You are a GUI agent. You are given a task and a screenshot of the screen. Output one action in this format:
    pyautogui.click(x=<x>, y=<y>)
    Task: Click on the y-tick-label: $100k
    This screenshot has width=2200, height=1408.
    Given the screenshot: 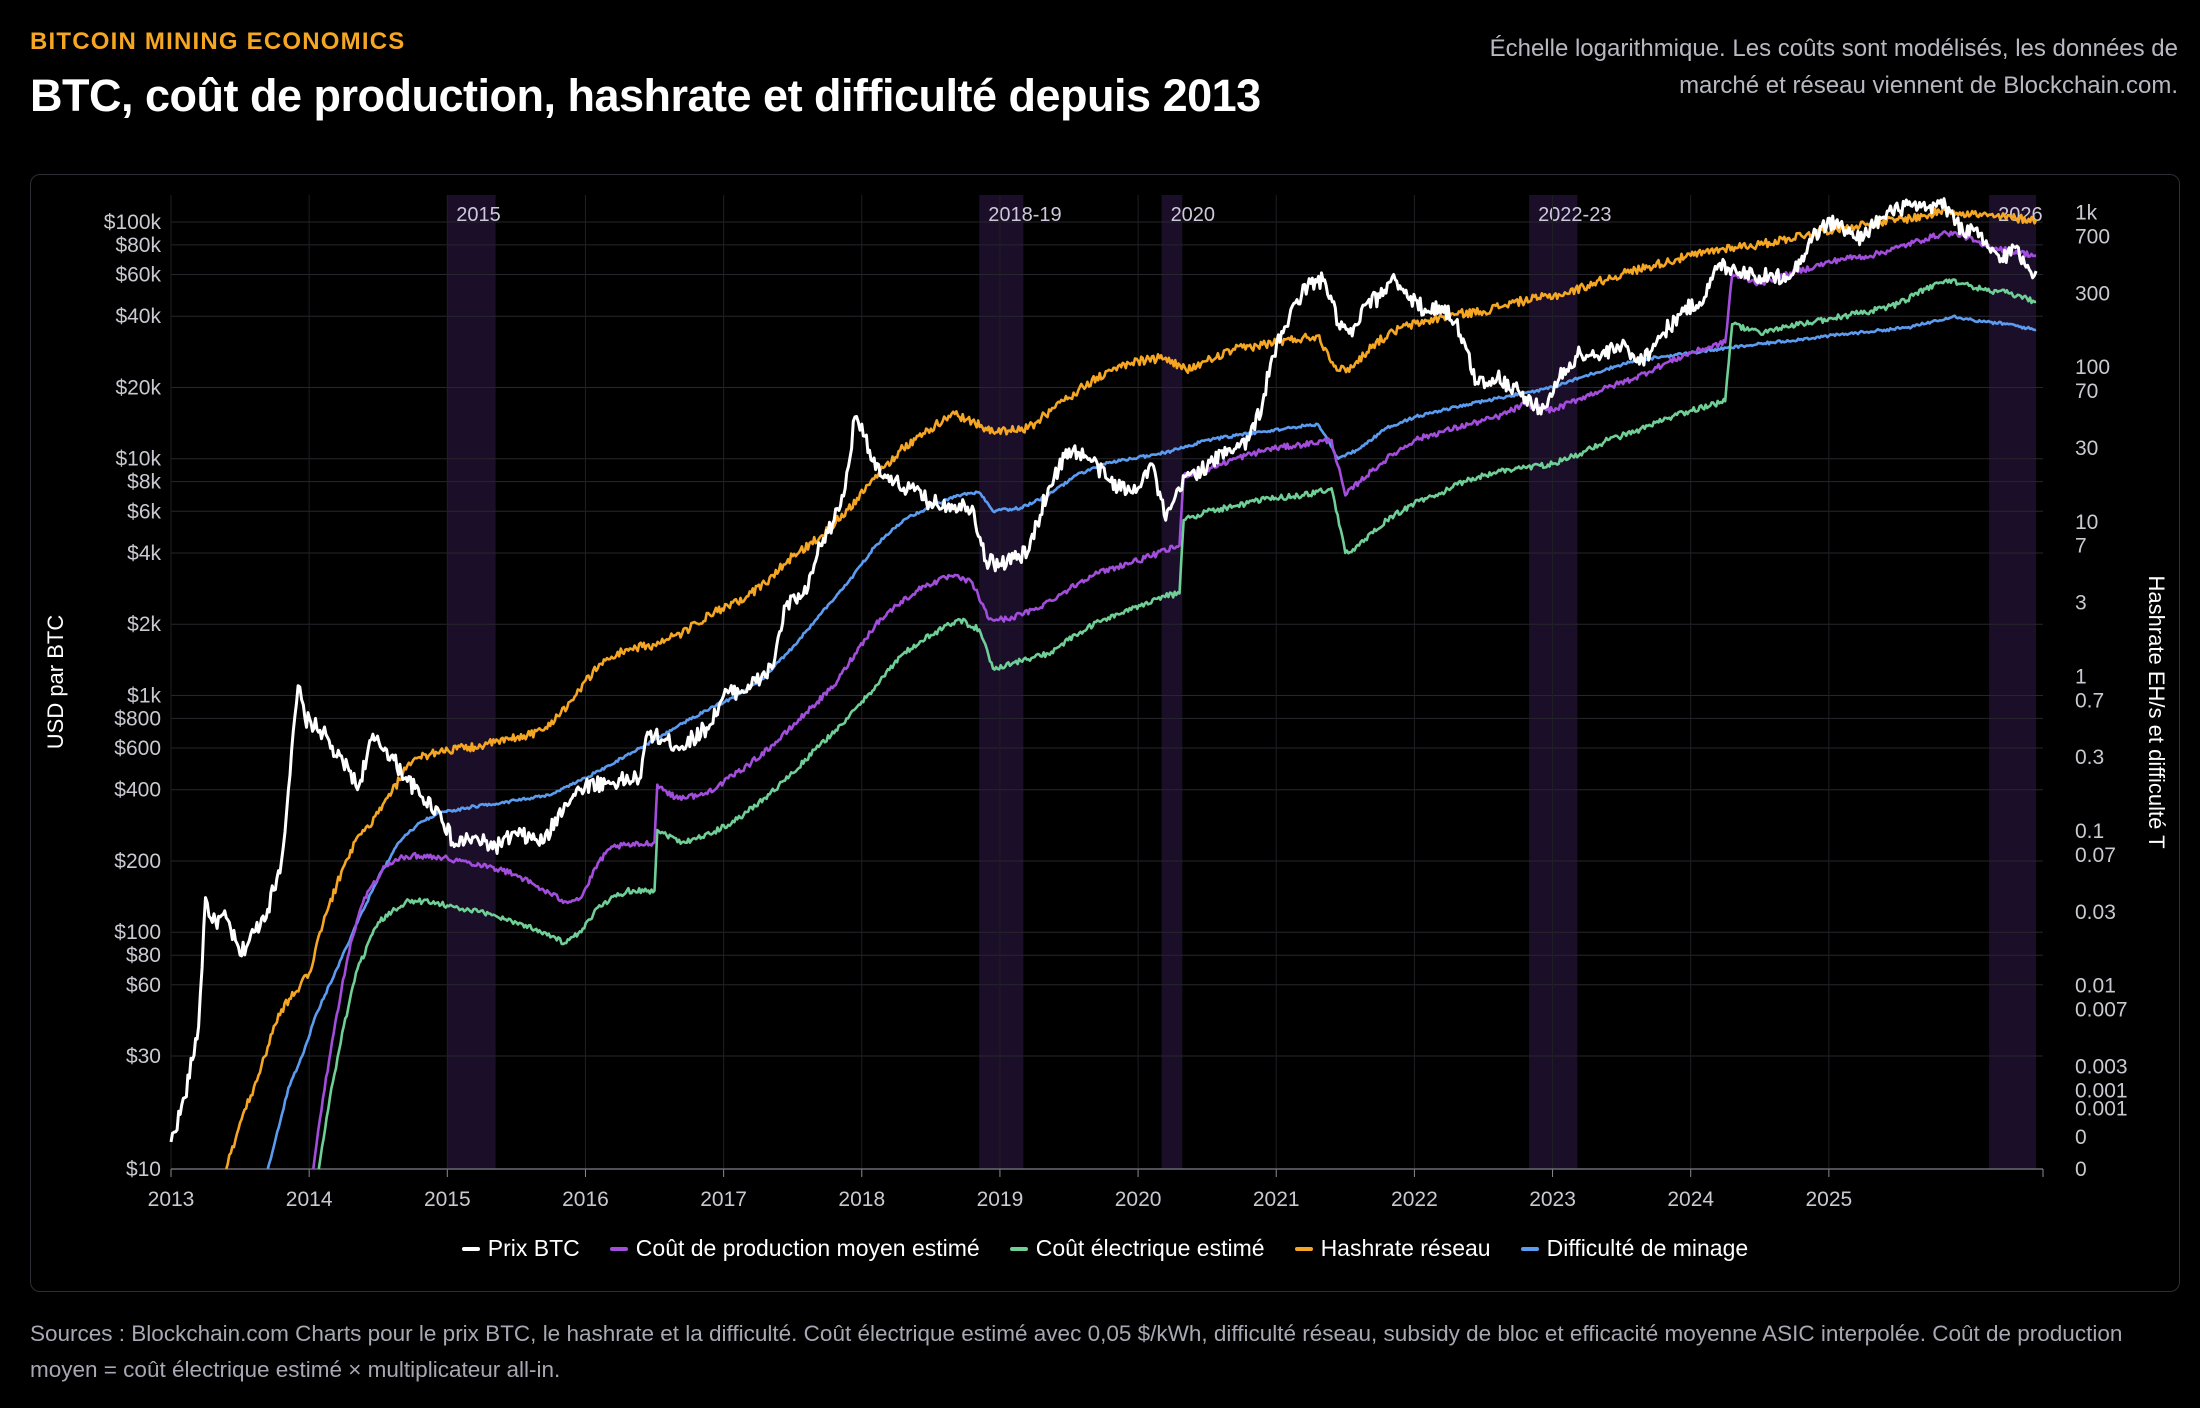 What is the action you would take?
    pyautogui.click(x=133, y=222)
    